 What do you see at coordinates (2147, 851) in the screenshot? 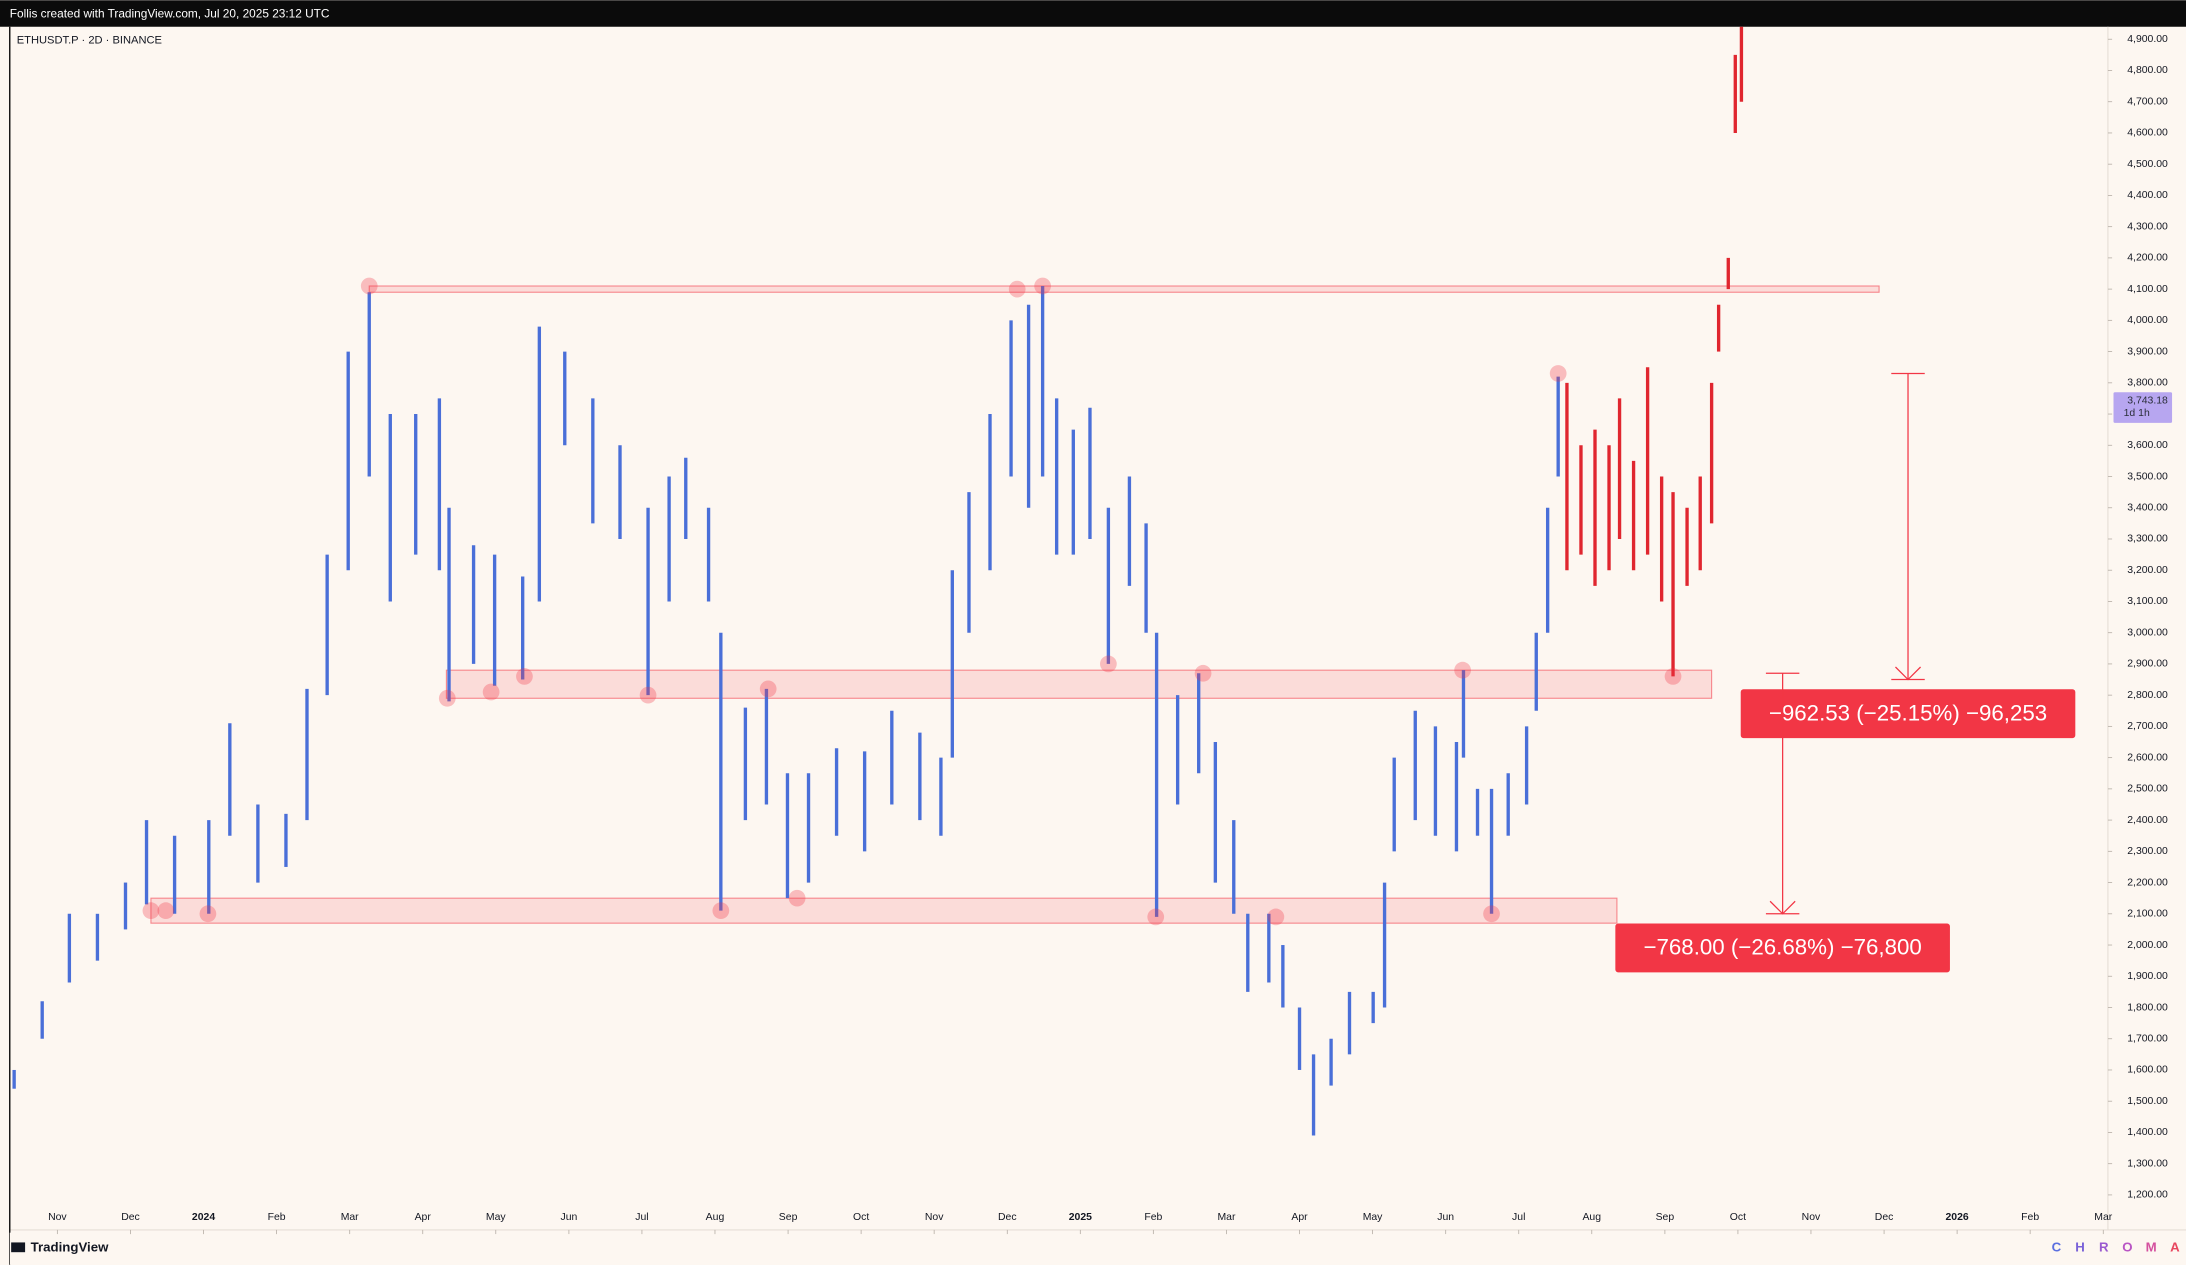
I see `y-tick-label: 2,300.00` at bounding box center [2147, 851].